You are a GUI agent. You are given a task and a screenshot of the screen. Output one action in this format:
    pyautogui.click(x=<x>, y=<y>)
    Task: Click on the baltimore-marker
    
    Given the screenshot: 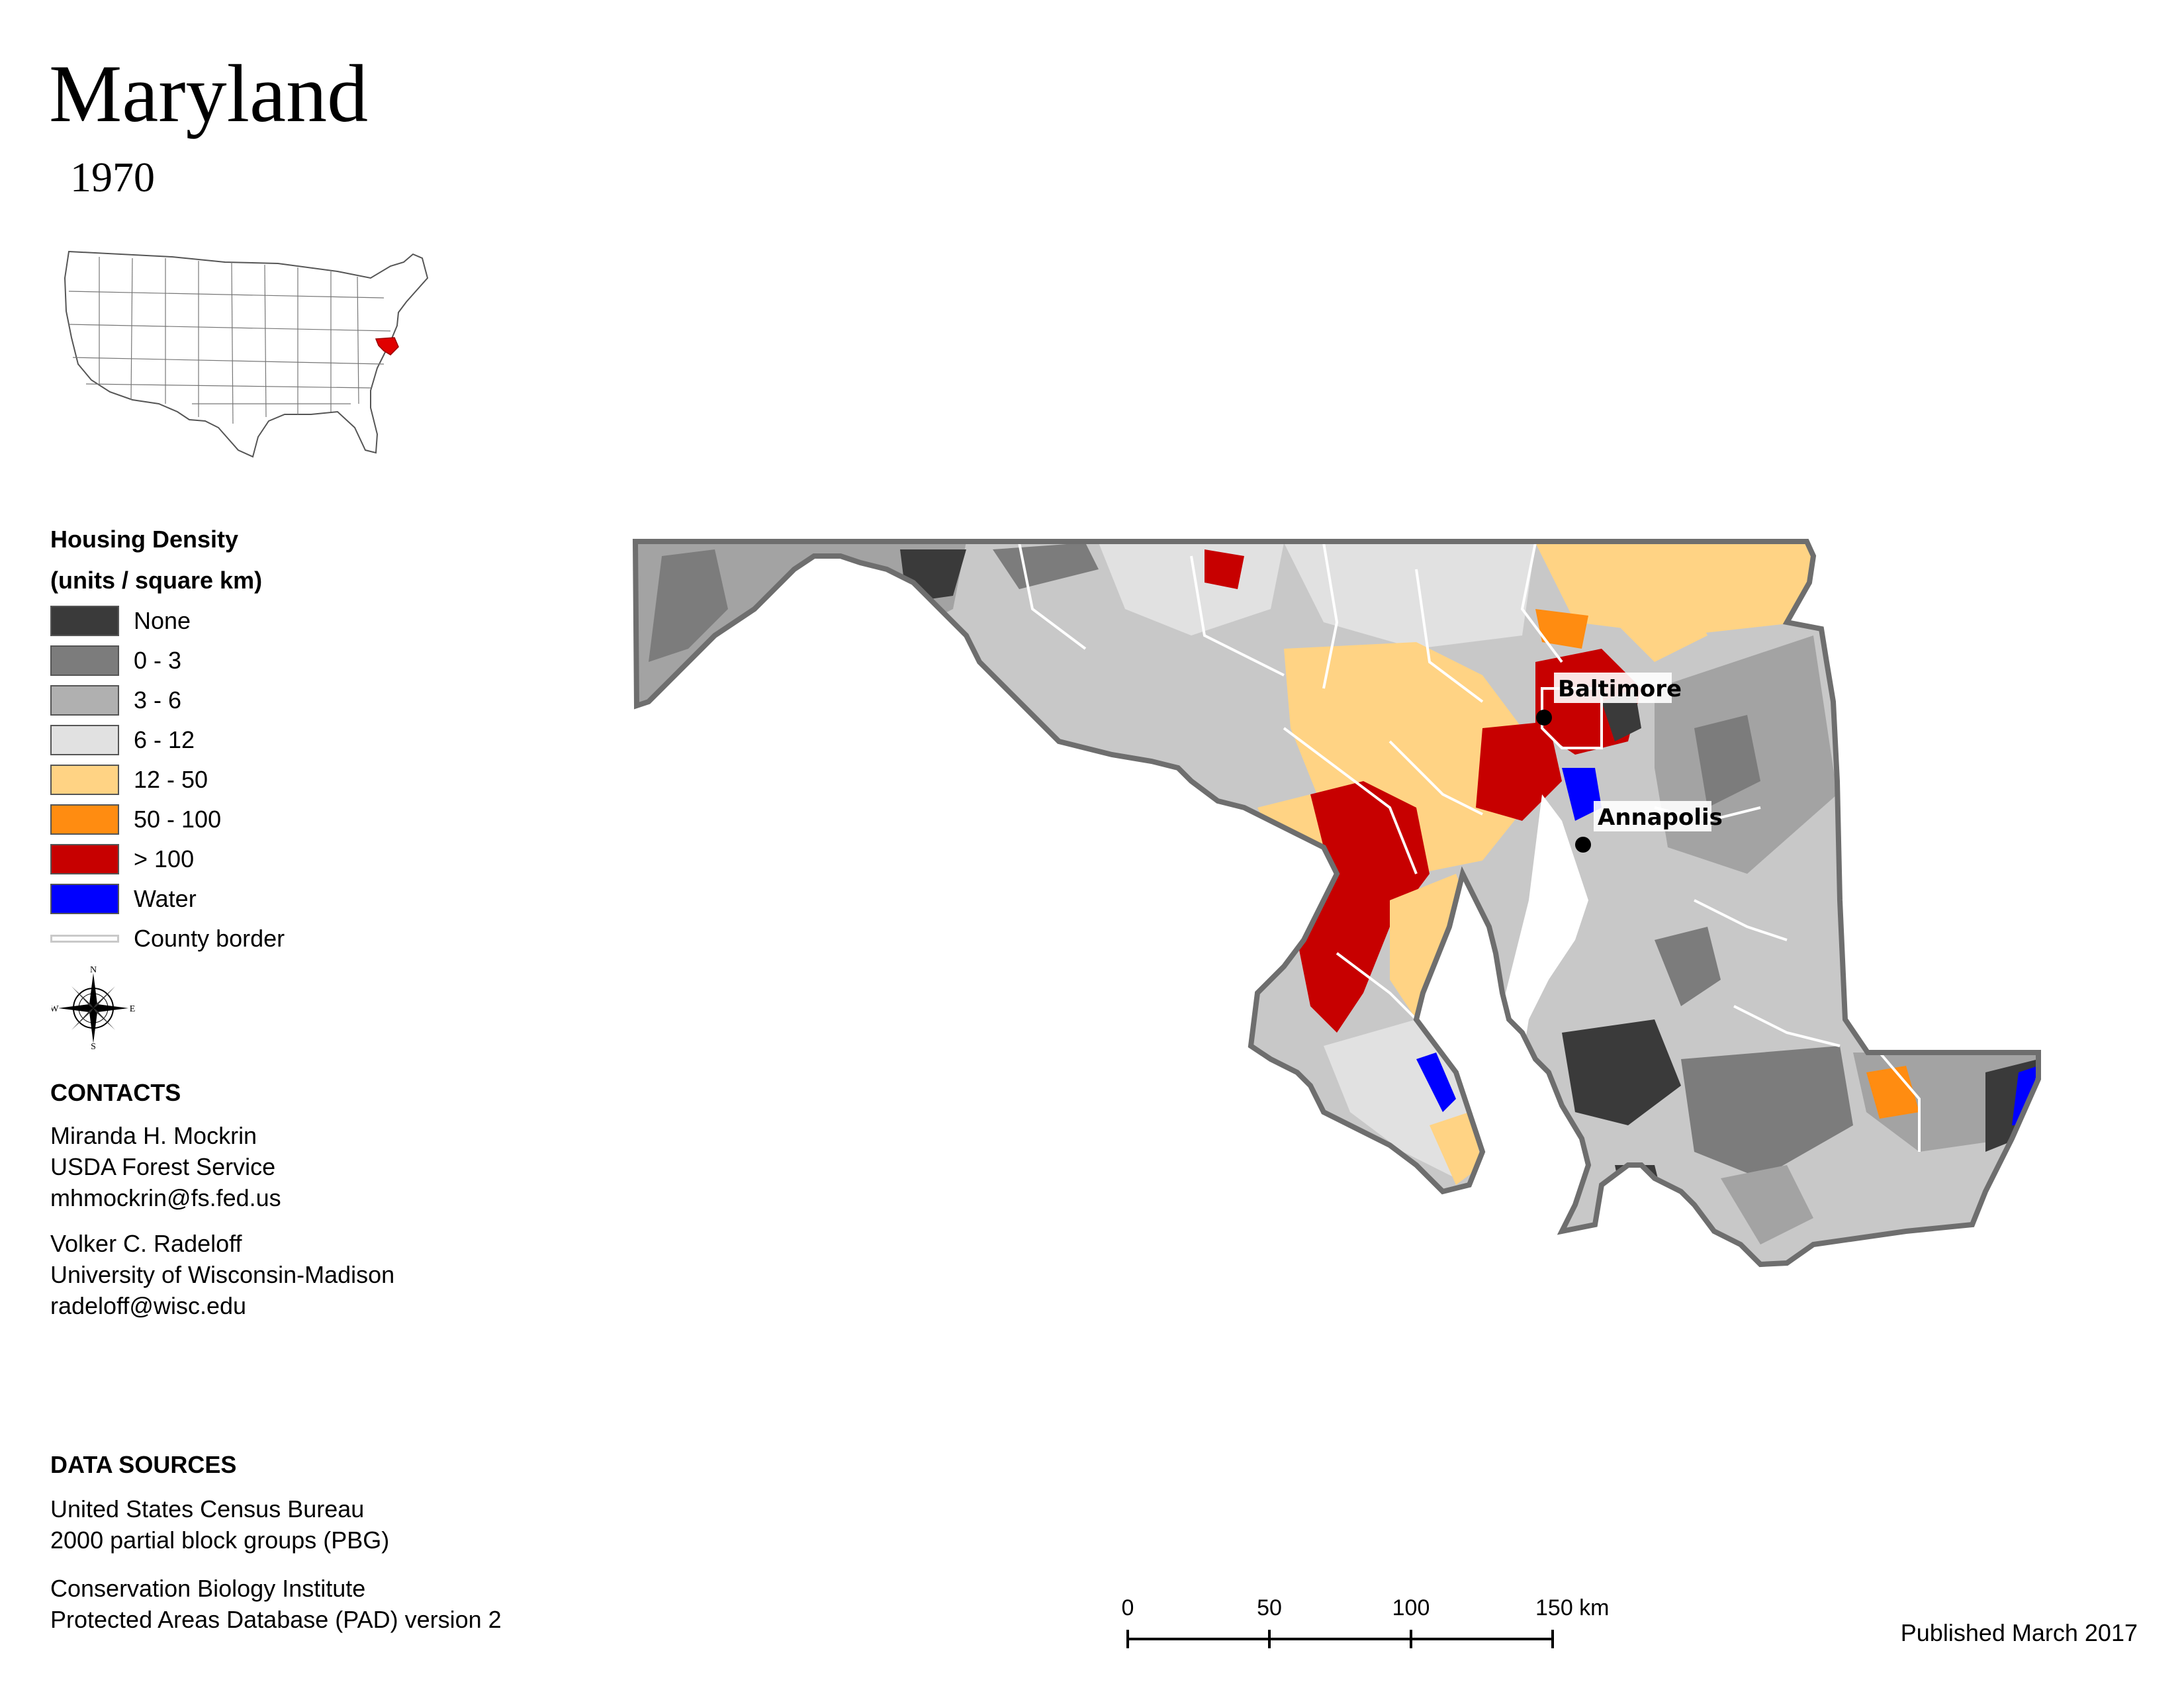 What is the action you would take?
    pyautogui.click(x=1544, y=718)
    